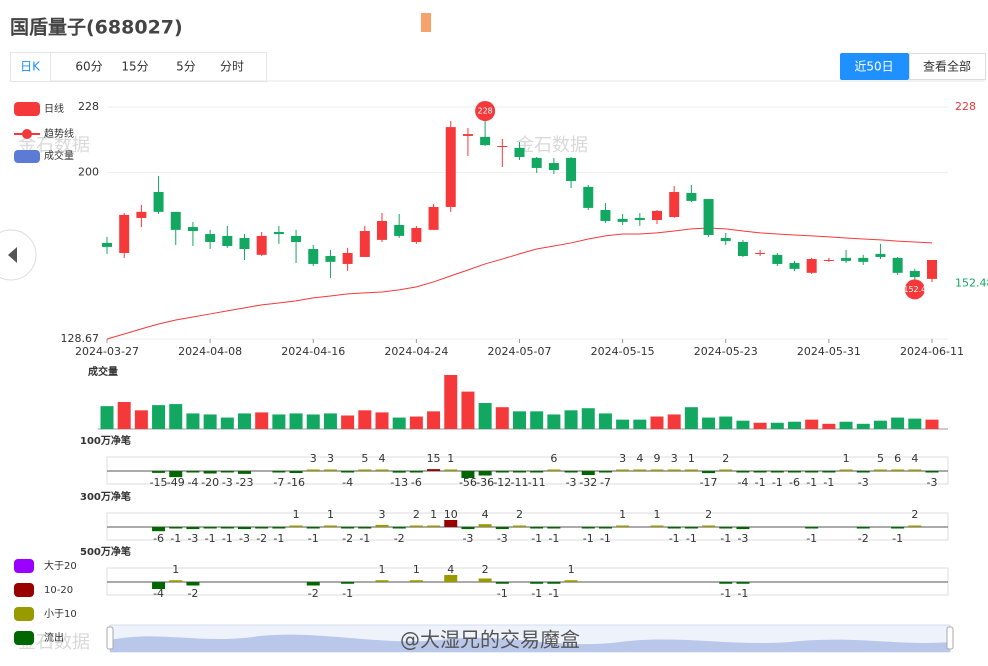 Image resolution: width=988 pixels, height=666 pixels. Describe the element at coordinates (416, 351) in the screenshot. I see `x-tick-label: 2024-04-24` at that location.